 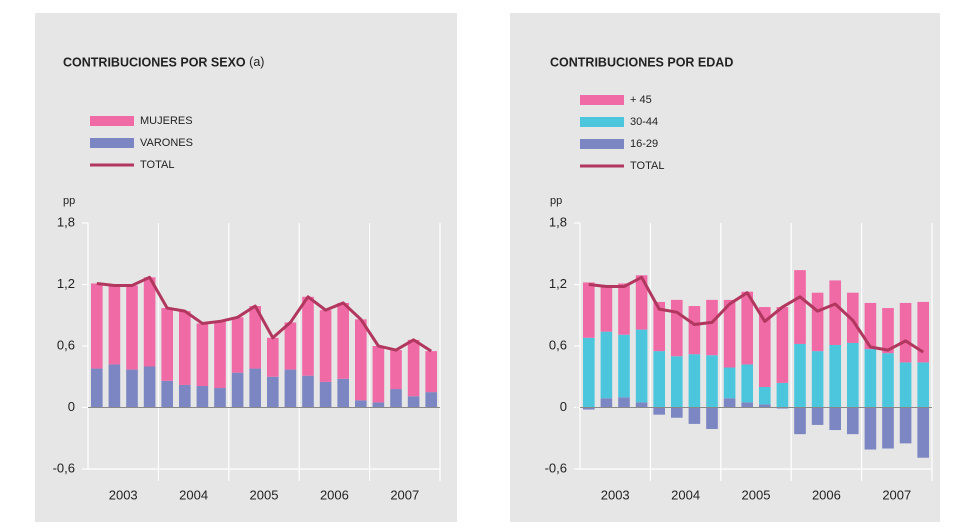 I want to click on legend-label: VARONES, so click(x=166, y=143).